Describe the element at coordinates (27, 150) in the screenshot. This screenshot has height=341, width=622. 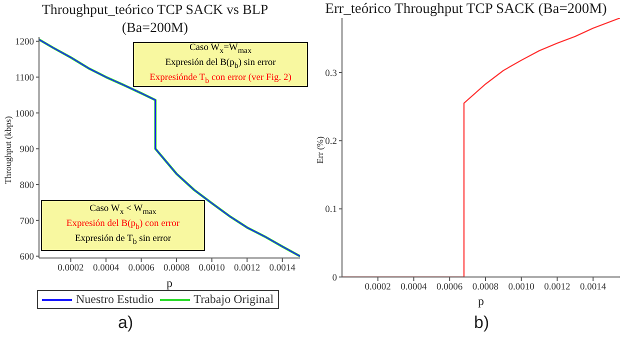
I see `y-tick-label: 900` at that location.